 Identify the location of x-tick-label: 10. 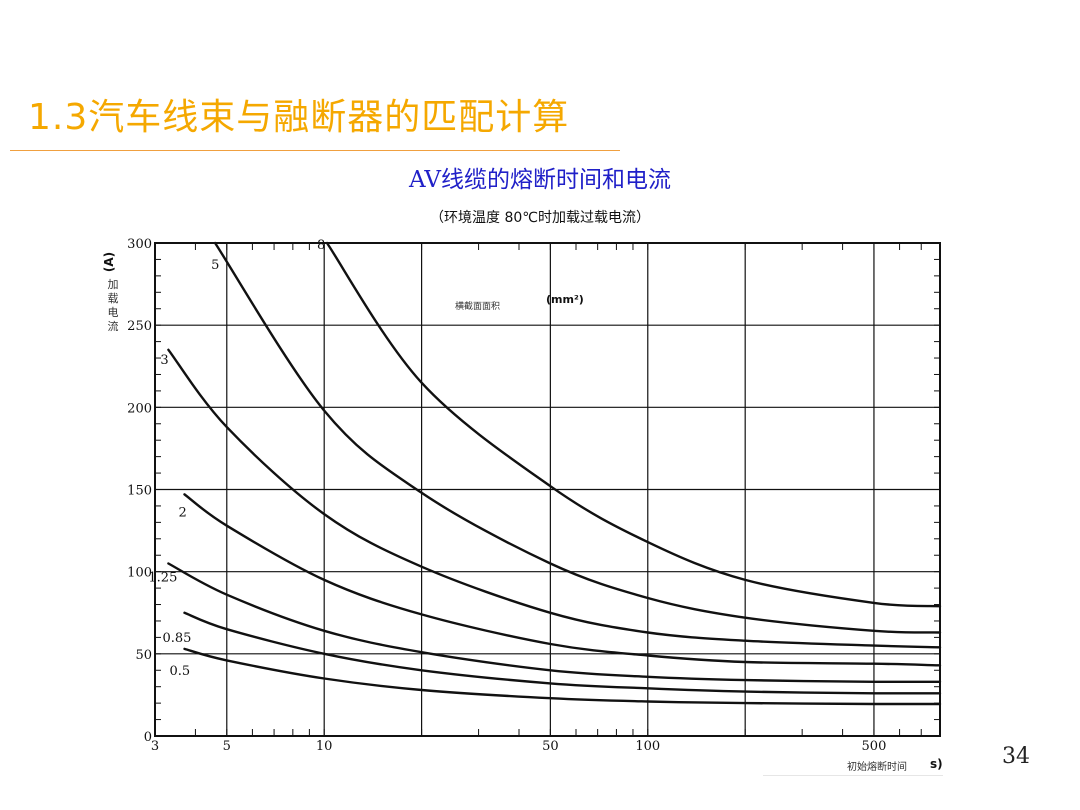
(324, 746).